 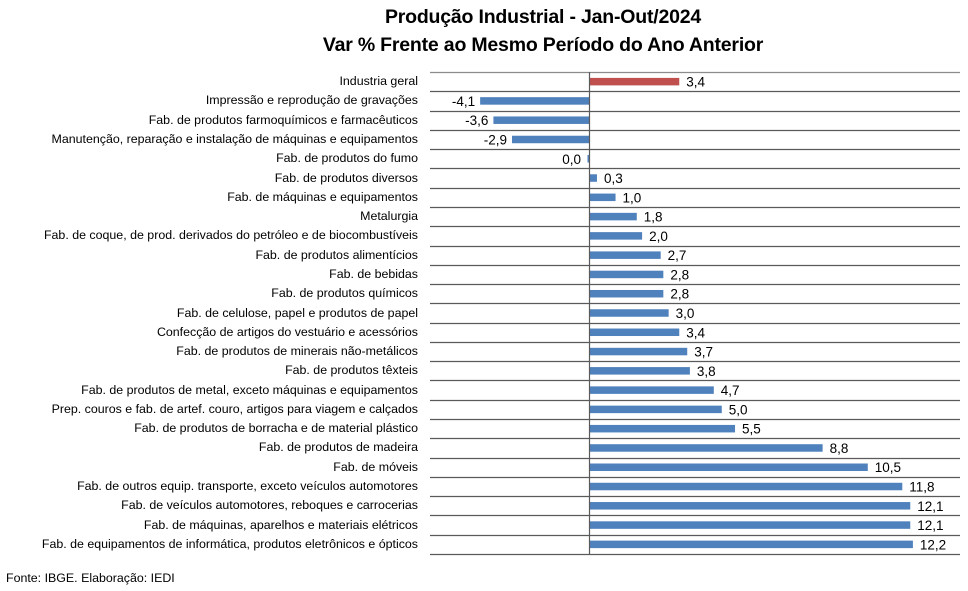 I want to click on data-label: 3,0, so click(x=685, y=313).